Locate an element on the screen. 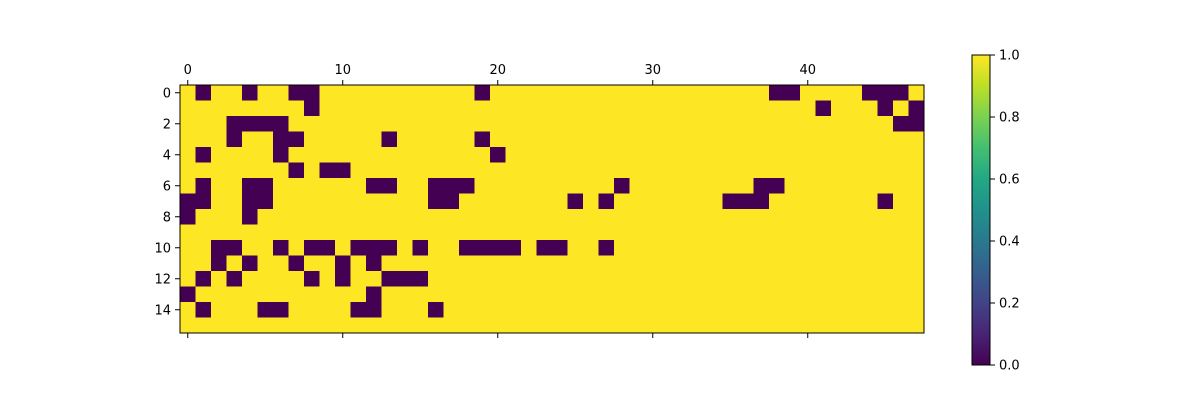 The image size is (1200, 400). y-axis: 0 2 4 6 8 10 12 14 is located at coordinates (167, 202).